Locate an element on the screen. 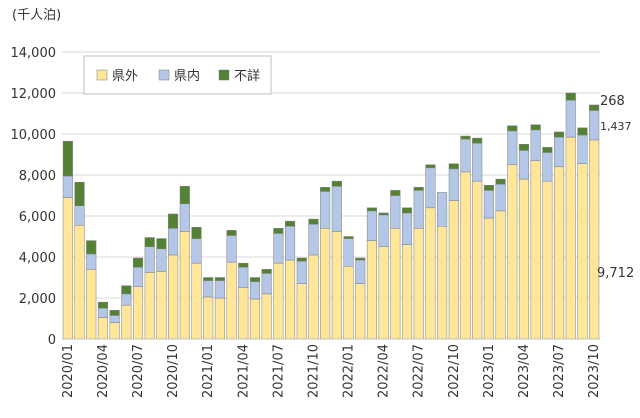 The width and height of the screenshot is (640, 418). bar-2020/03-series-2 is located at coordinates (91, 247).